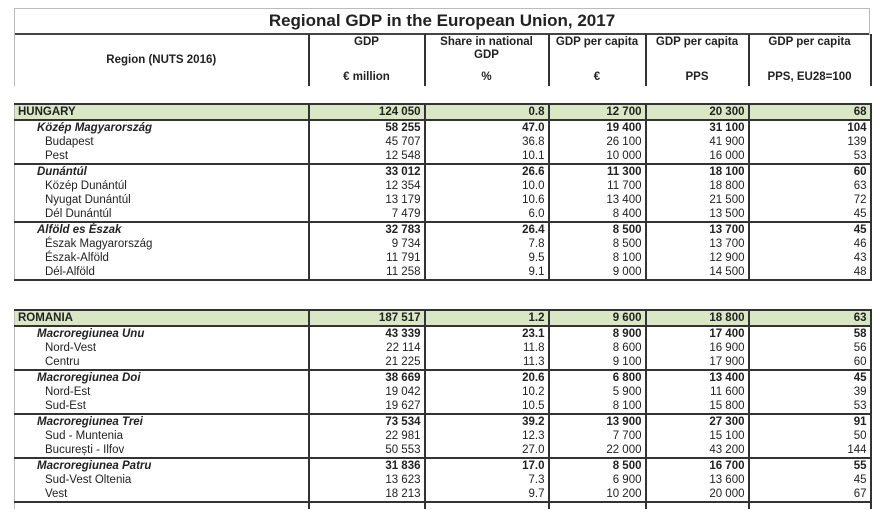 This screenshot has height=525, width=882. Describe the element at coordinates (486, 112) in the screenshot. I see `cell-value: 0.8` at that location.